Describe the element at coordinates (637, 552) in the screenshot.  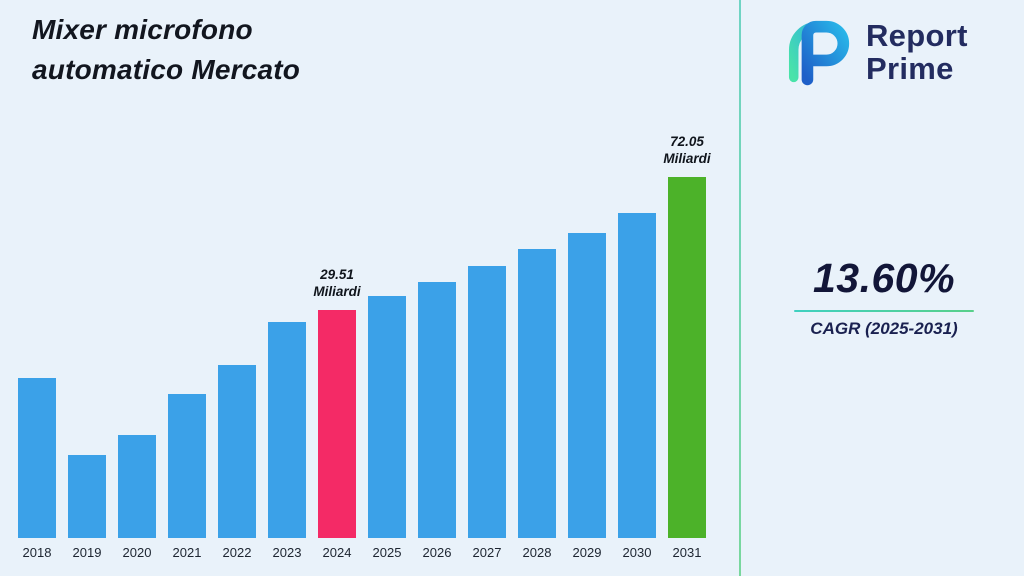
I see `x-tick-2030: 2030` at that location.